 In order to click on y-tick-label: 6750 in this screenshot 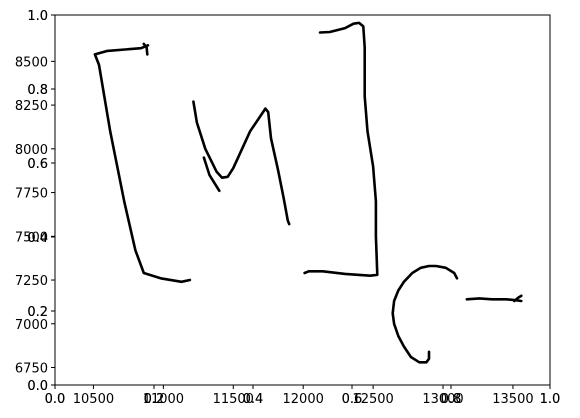, I will do `click(31, 369)`.